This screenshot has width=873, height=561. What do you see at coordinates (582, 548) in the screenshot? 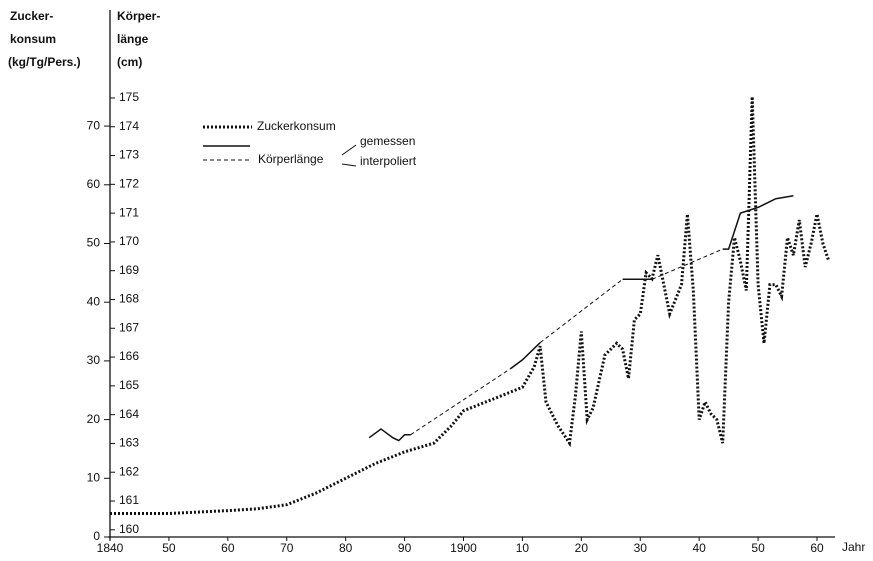
I see `x-tick-label: 20` at bounding box center [582, 548].